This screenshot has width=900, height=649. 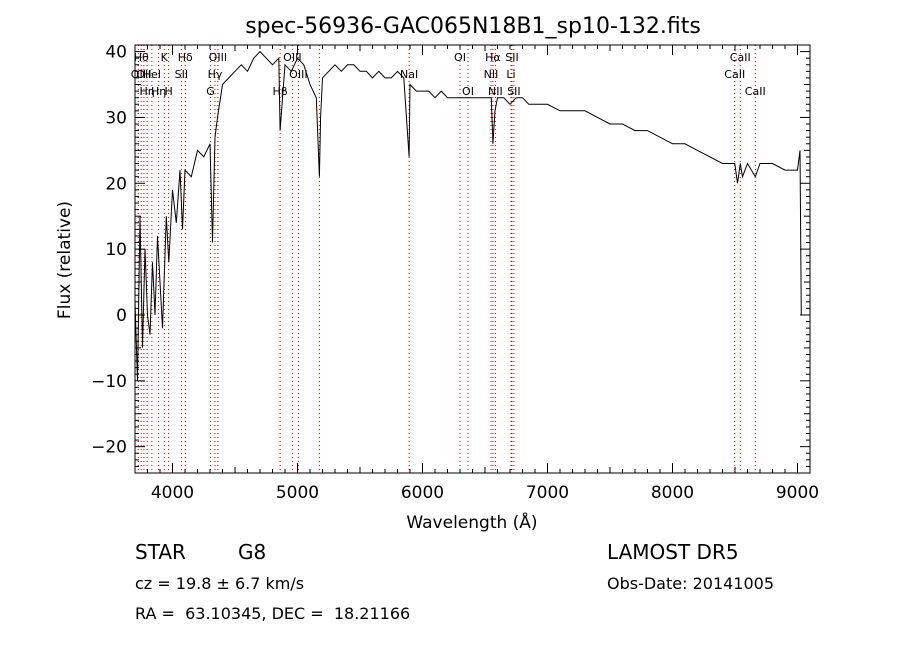 I want to click on x-tick-label: 6000, so click(x=422, y=493).